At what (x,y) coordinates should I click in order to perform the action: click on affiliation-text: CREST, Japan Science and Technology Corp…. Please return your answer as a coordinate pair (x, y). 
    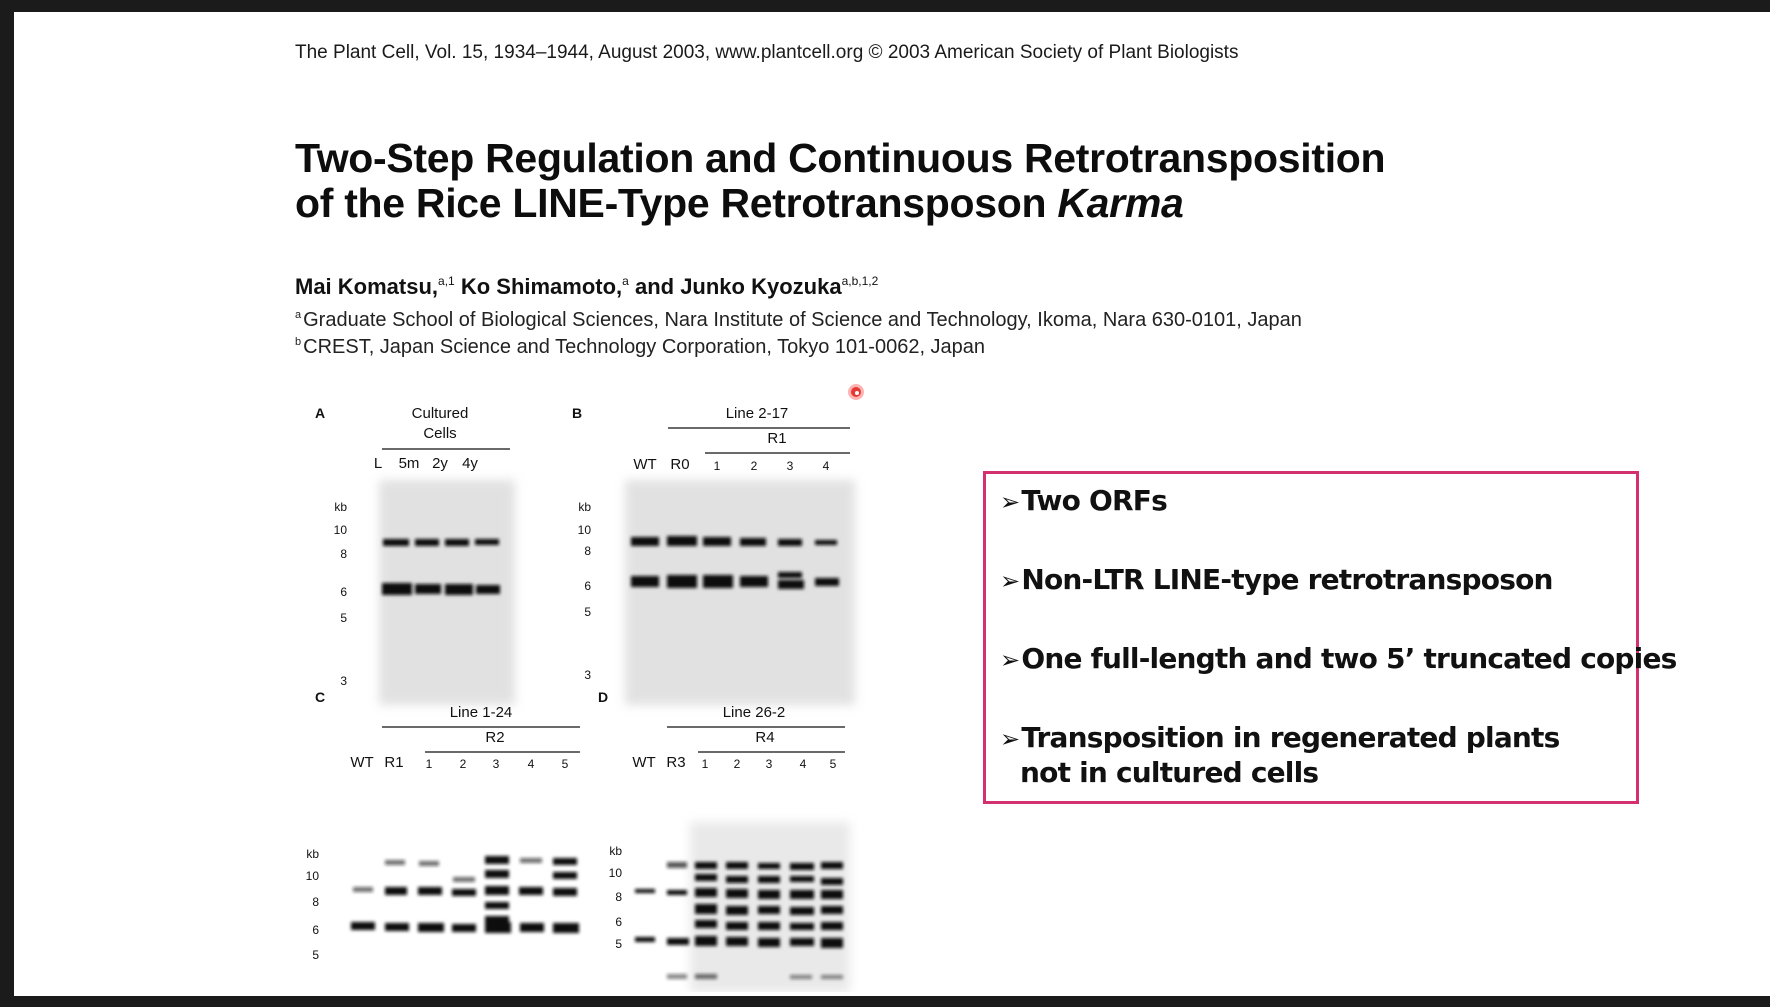
    Looking at the image, I should click on (644, 347).